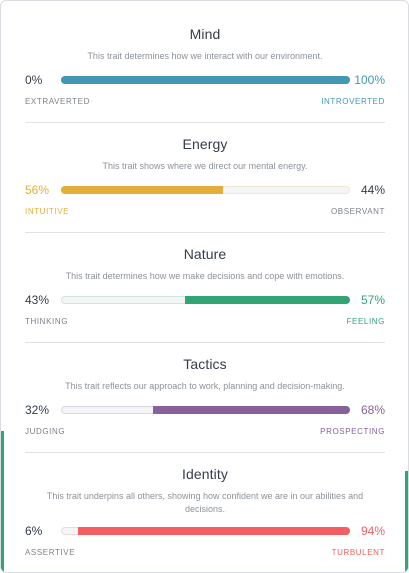  I want to click on trait-bar-row: 6% 94%, so click(205, 531).